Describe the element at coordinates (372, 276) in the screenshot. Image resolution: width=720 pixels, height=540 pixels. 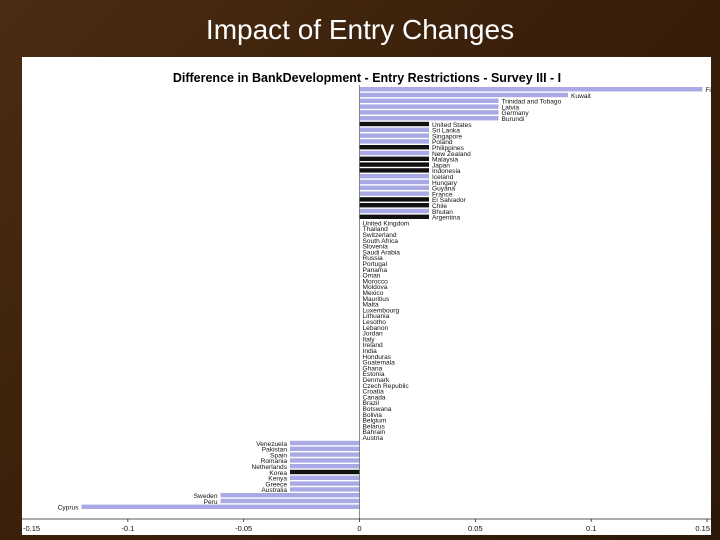
I see `category-label-oman: Oman` at that location.